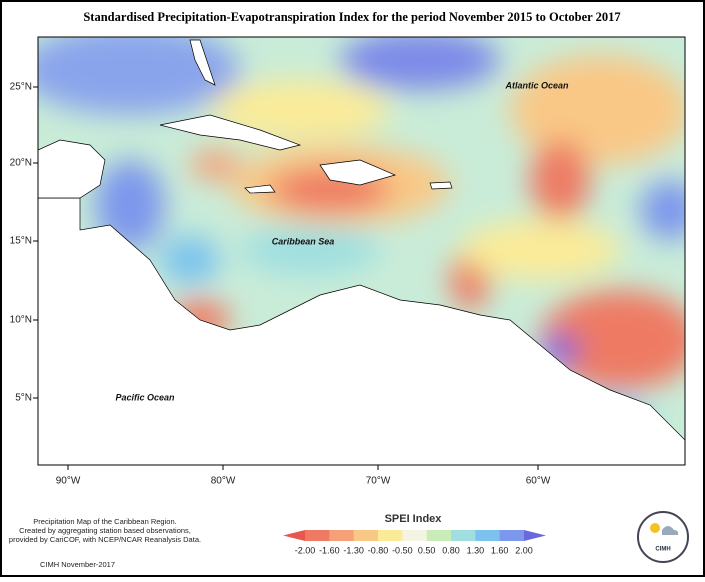  I want to click on legend-label: -0.80, so click(378, 550).